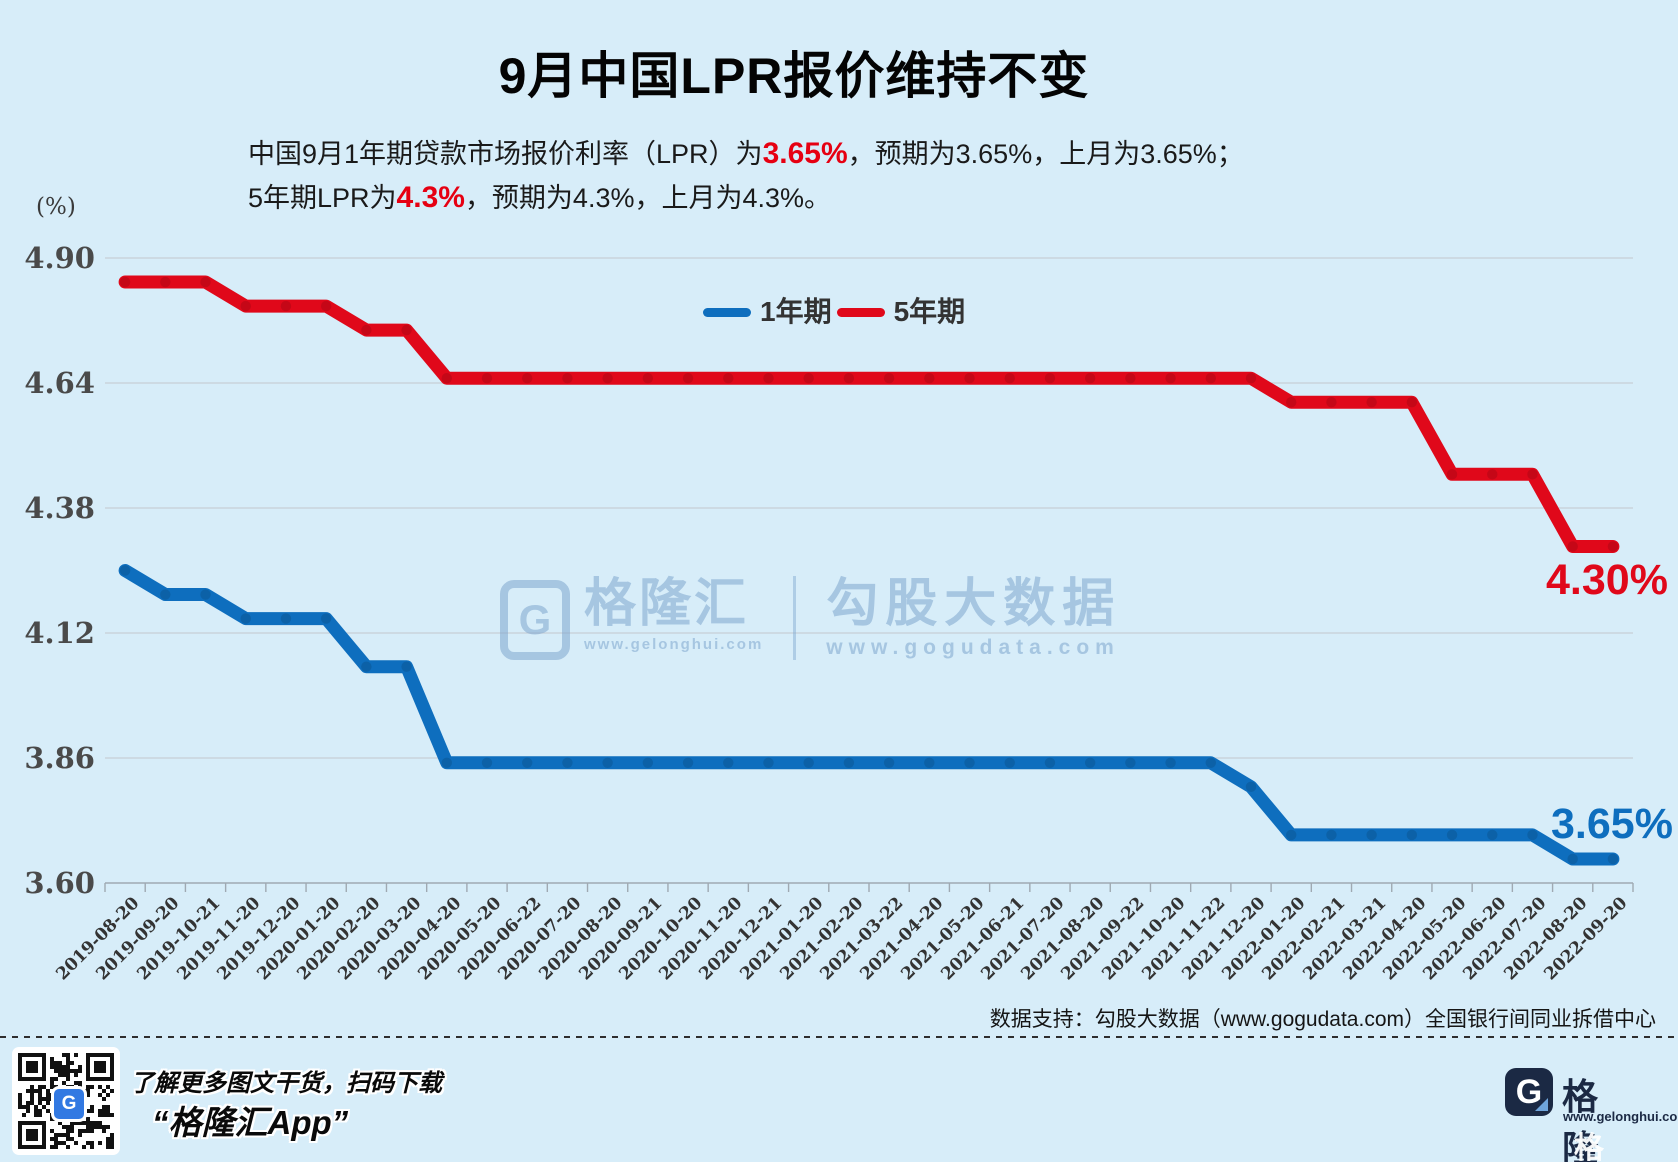 This screenshot has width=1678, height=1162. Describe the element at coordinates (1620, 1116) in the screenshot. I see `gelonghui-logo-url: www.gelonghui.com` at that location.